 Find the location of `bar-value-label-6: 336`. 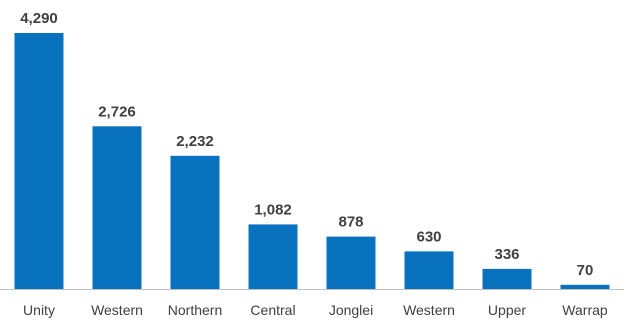

bar-value-label-6: 336 is located at coordinates (506, 254).